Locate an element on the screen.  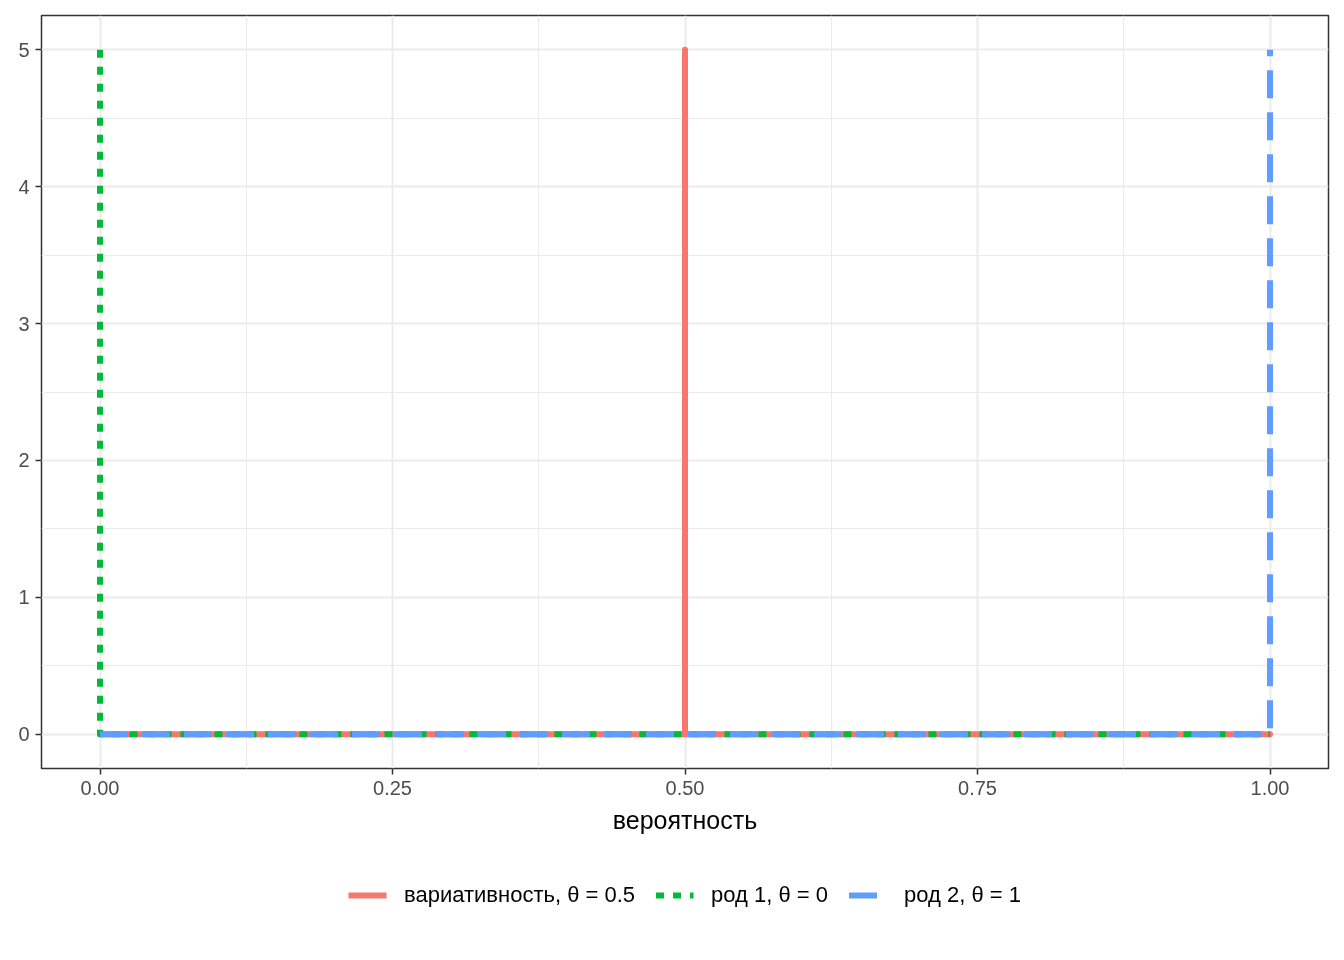
y-tick-label: 0 is located at coordinates (24, 734).